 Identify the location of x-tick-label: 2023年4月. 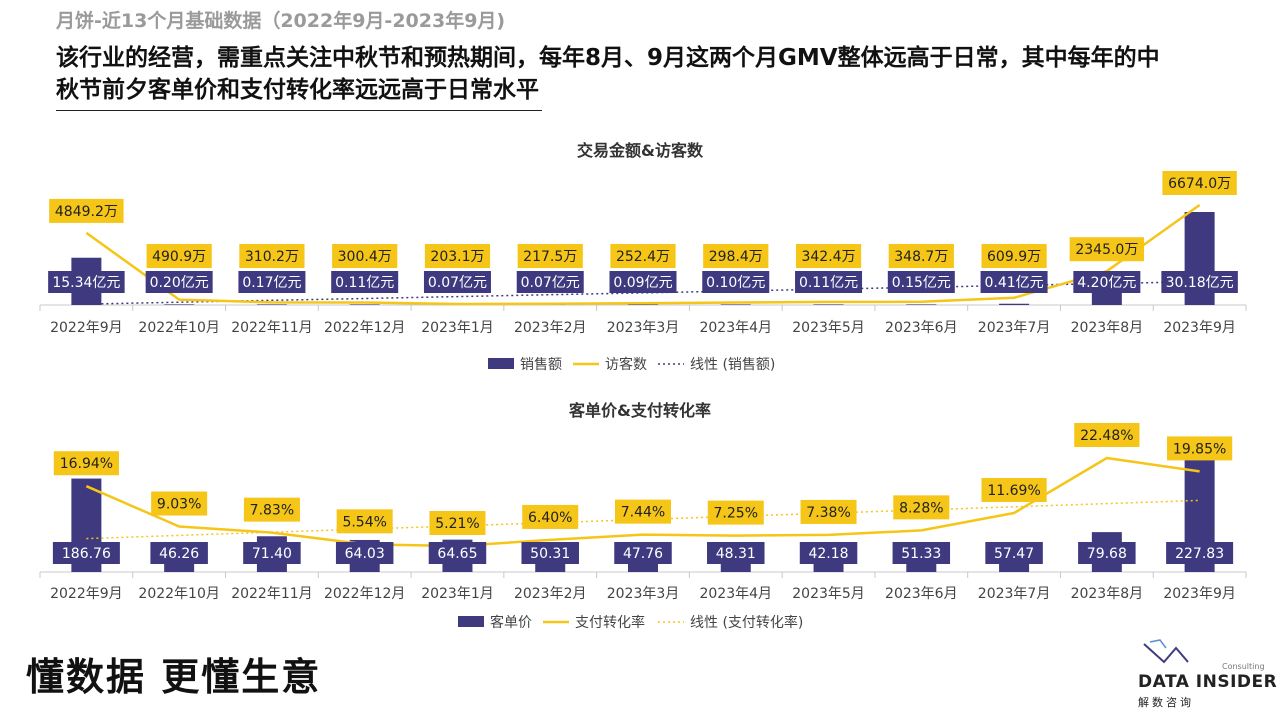
(735, 328).